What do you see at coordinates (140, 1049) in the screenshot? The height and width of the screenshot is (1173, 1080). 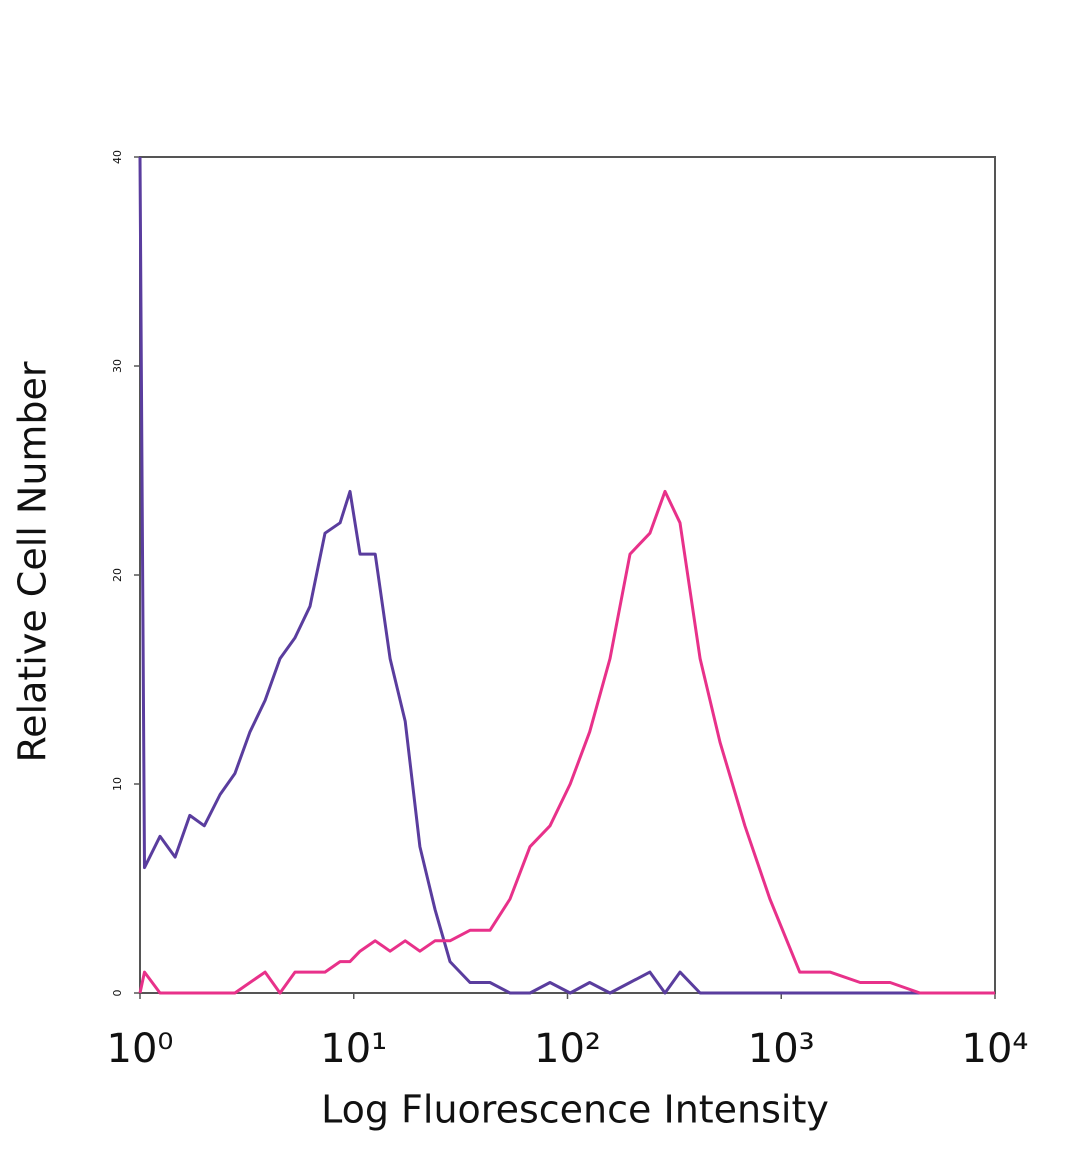 I see `x-tick-label: 10⁰` at bounding box center [140, 1049].